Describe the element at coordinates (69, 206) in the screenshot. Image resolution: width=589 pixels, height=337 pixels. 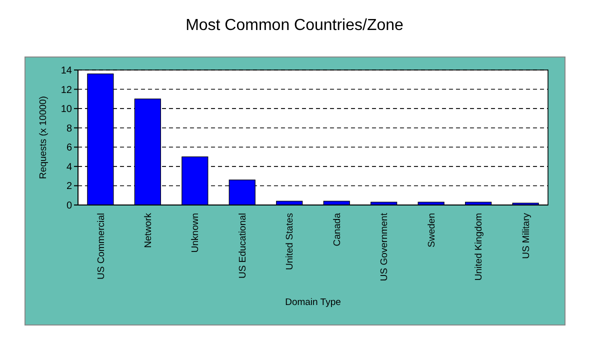
I see `y-tick-label: 0` at that location.